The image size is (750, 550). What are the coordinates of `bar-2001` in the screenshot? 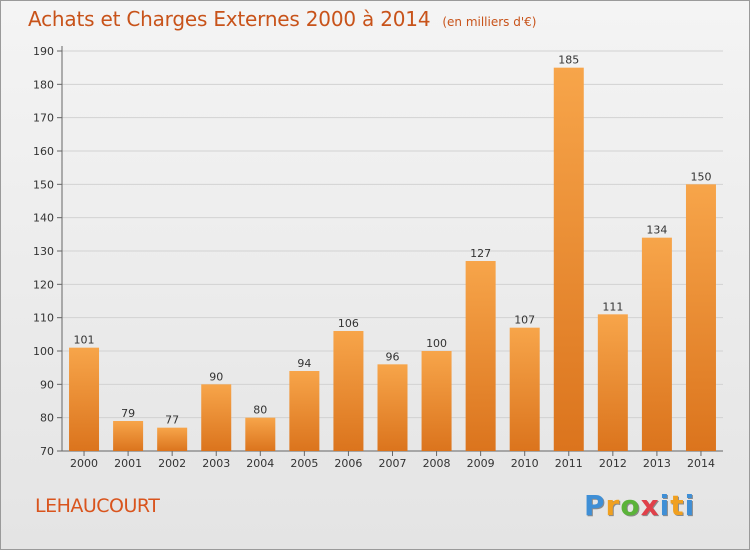 It's located at (128, 436).